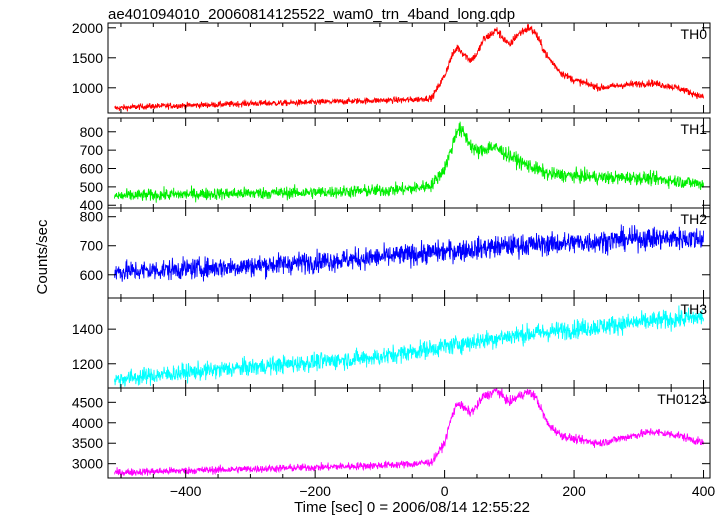  I want to click on series-line-th0, so click(409, 67).